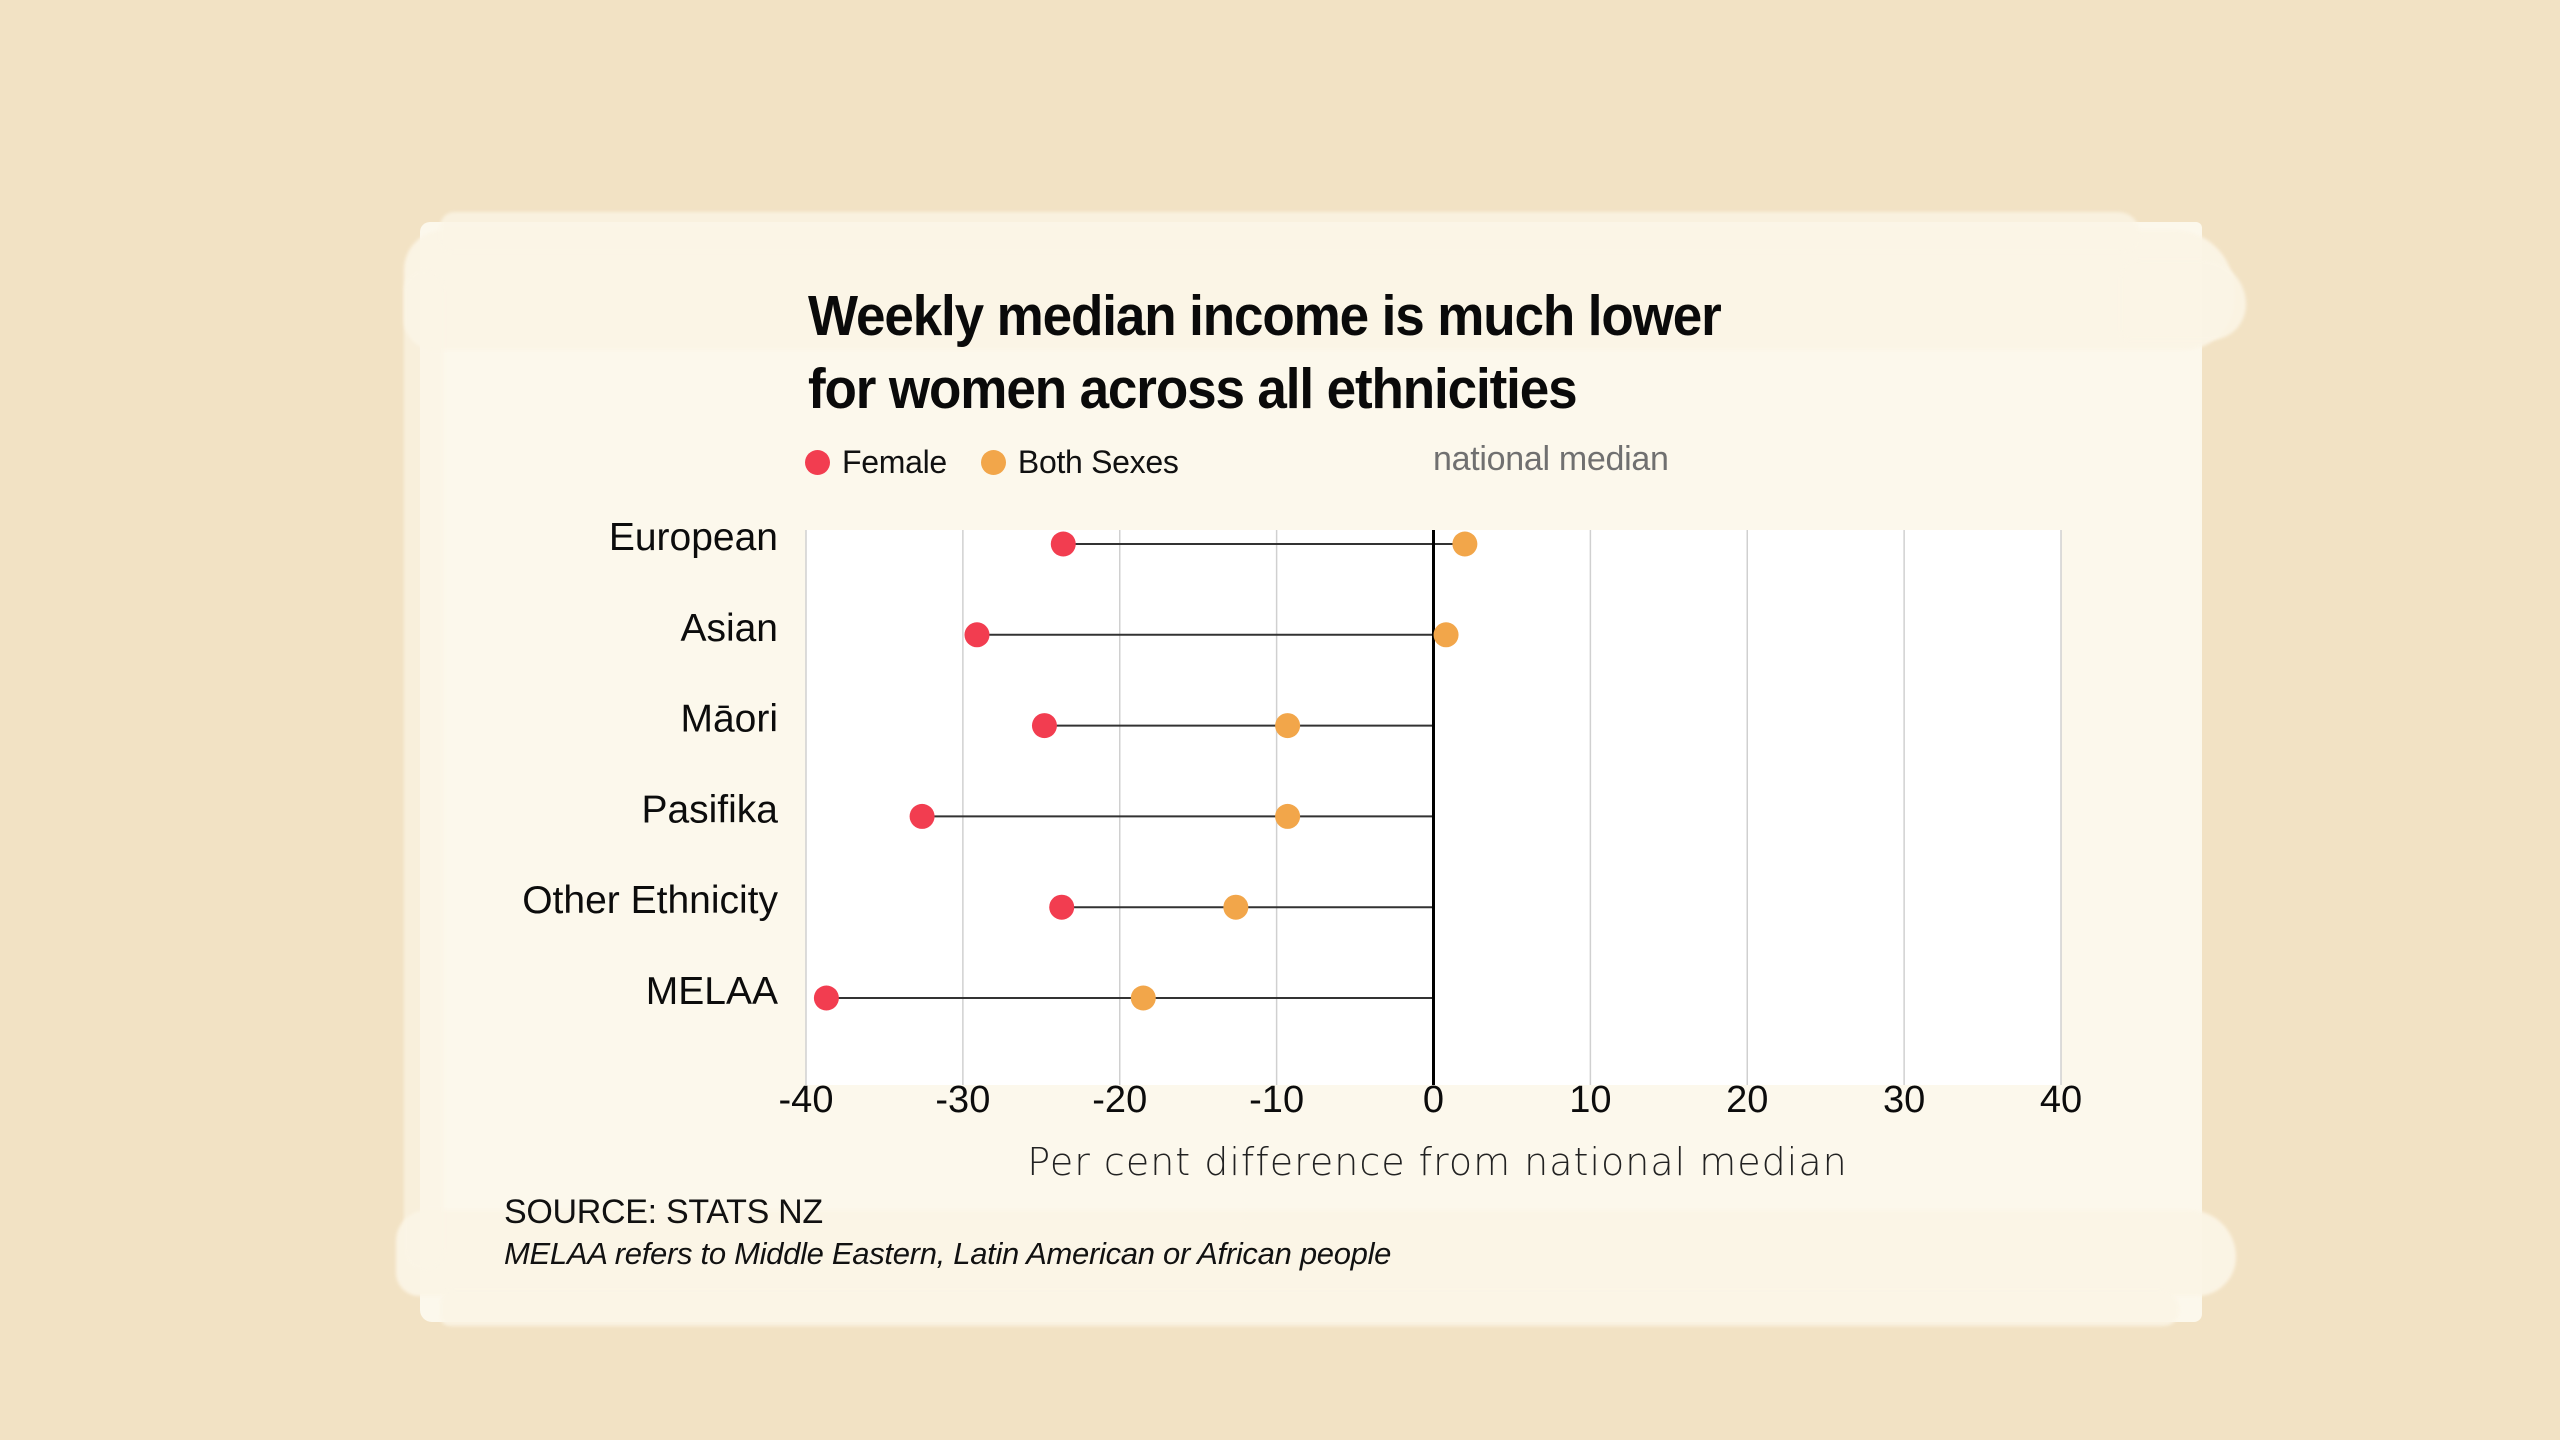  Describe the element at coordinates (1433, 1100) in the screenshot. I see `x-tick-label: 0` at that location.